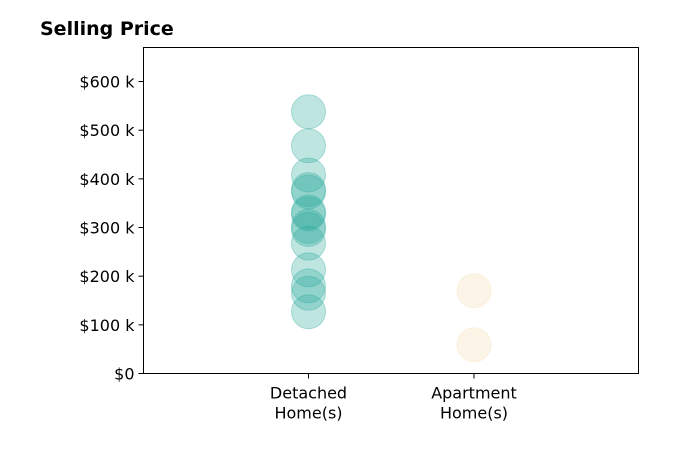 This screenshot has width=679, height=462. What do you see at coordinates (107, 29) in the screenshot?
I see `chart-title: Selling Price` at bounding box center [107, 29].